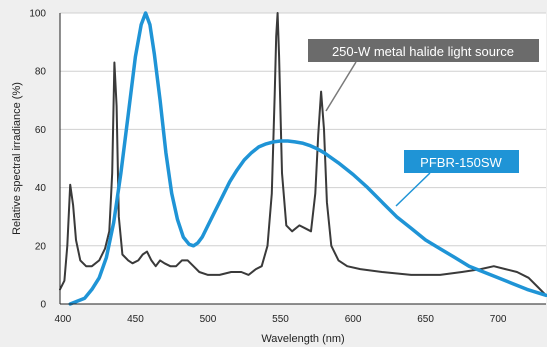 The image size is (547, 347). I want to click on x-tick-label: 450, so click(135, 319).